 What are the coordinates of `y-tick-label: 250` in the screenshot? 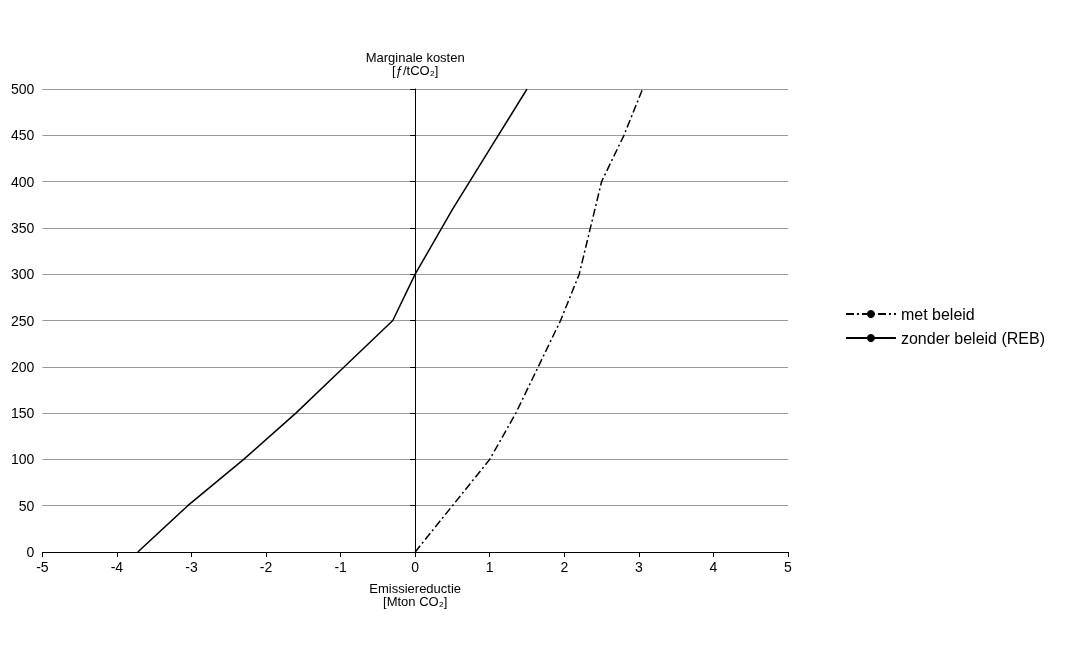 It's located at (23, 320).